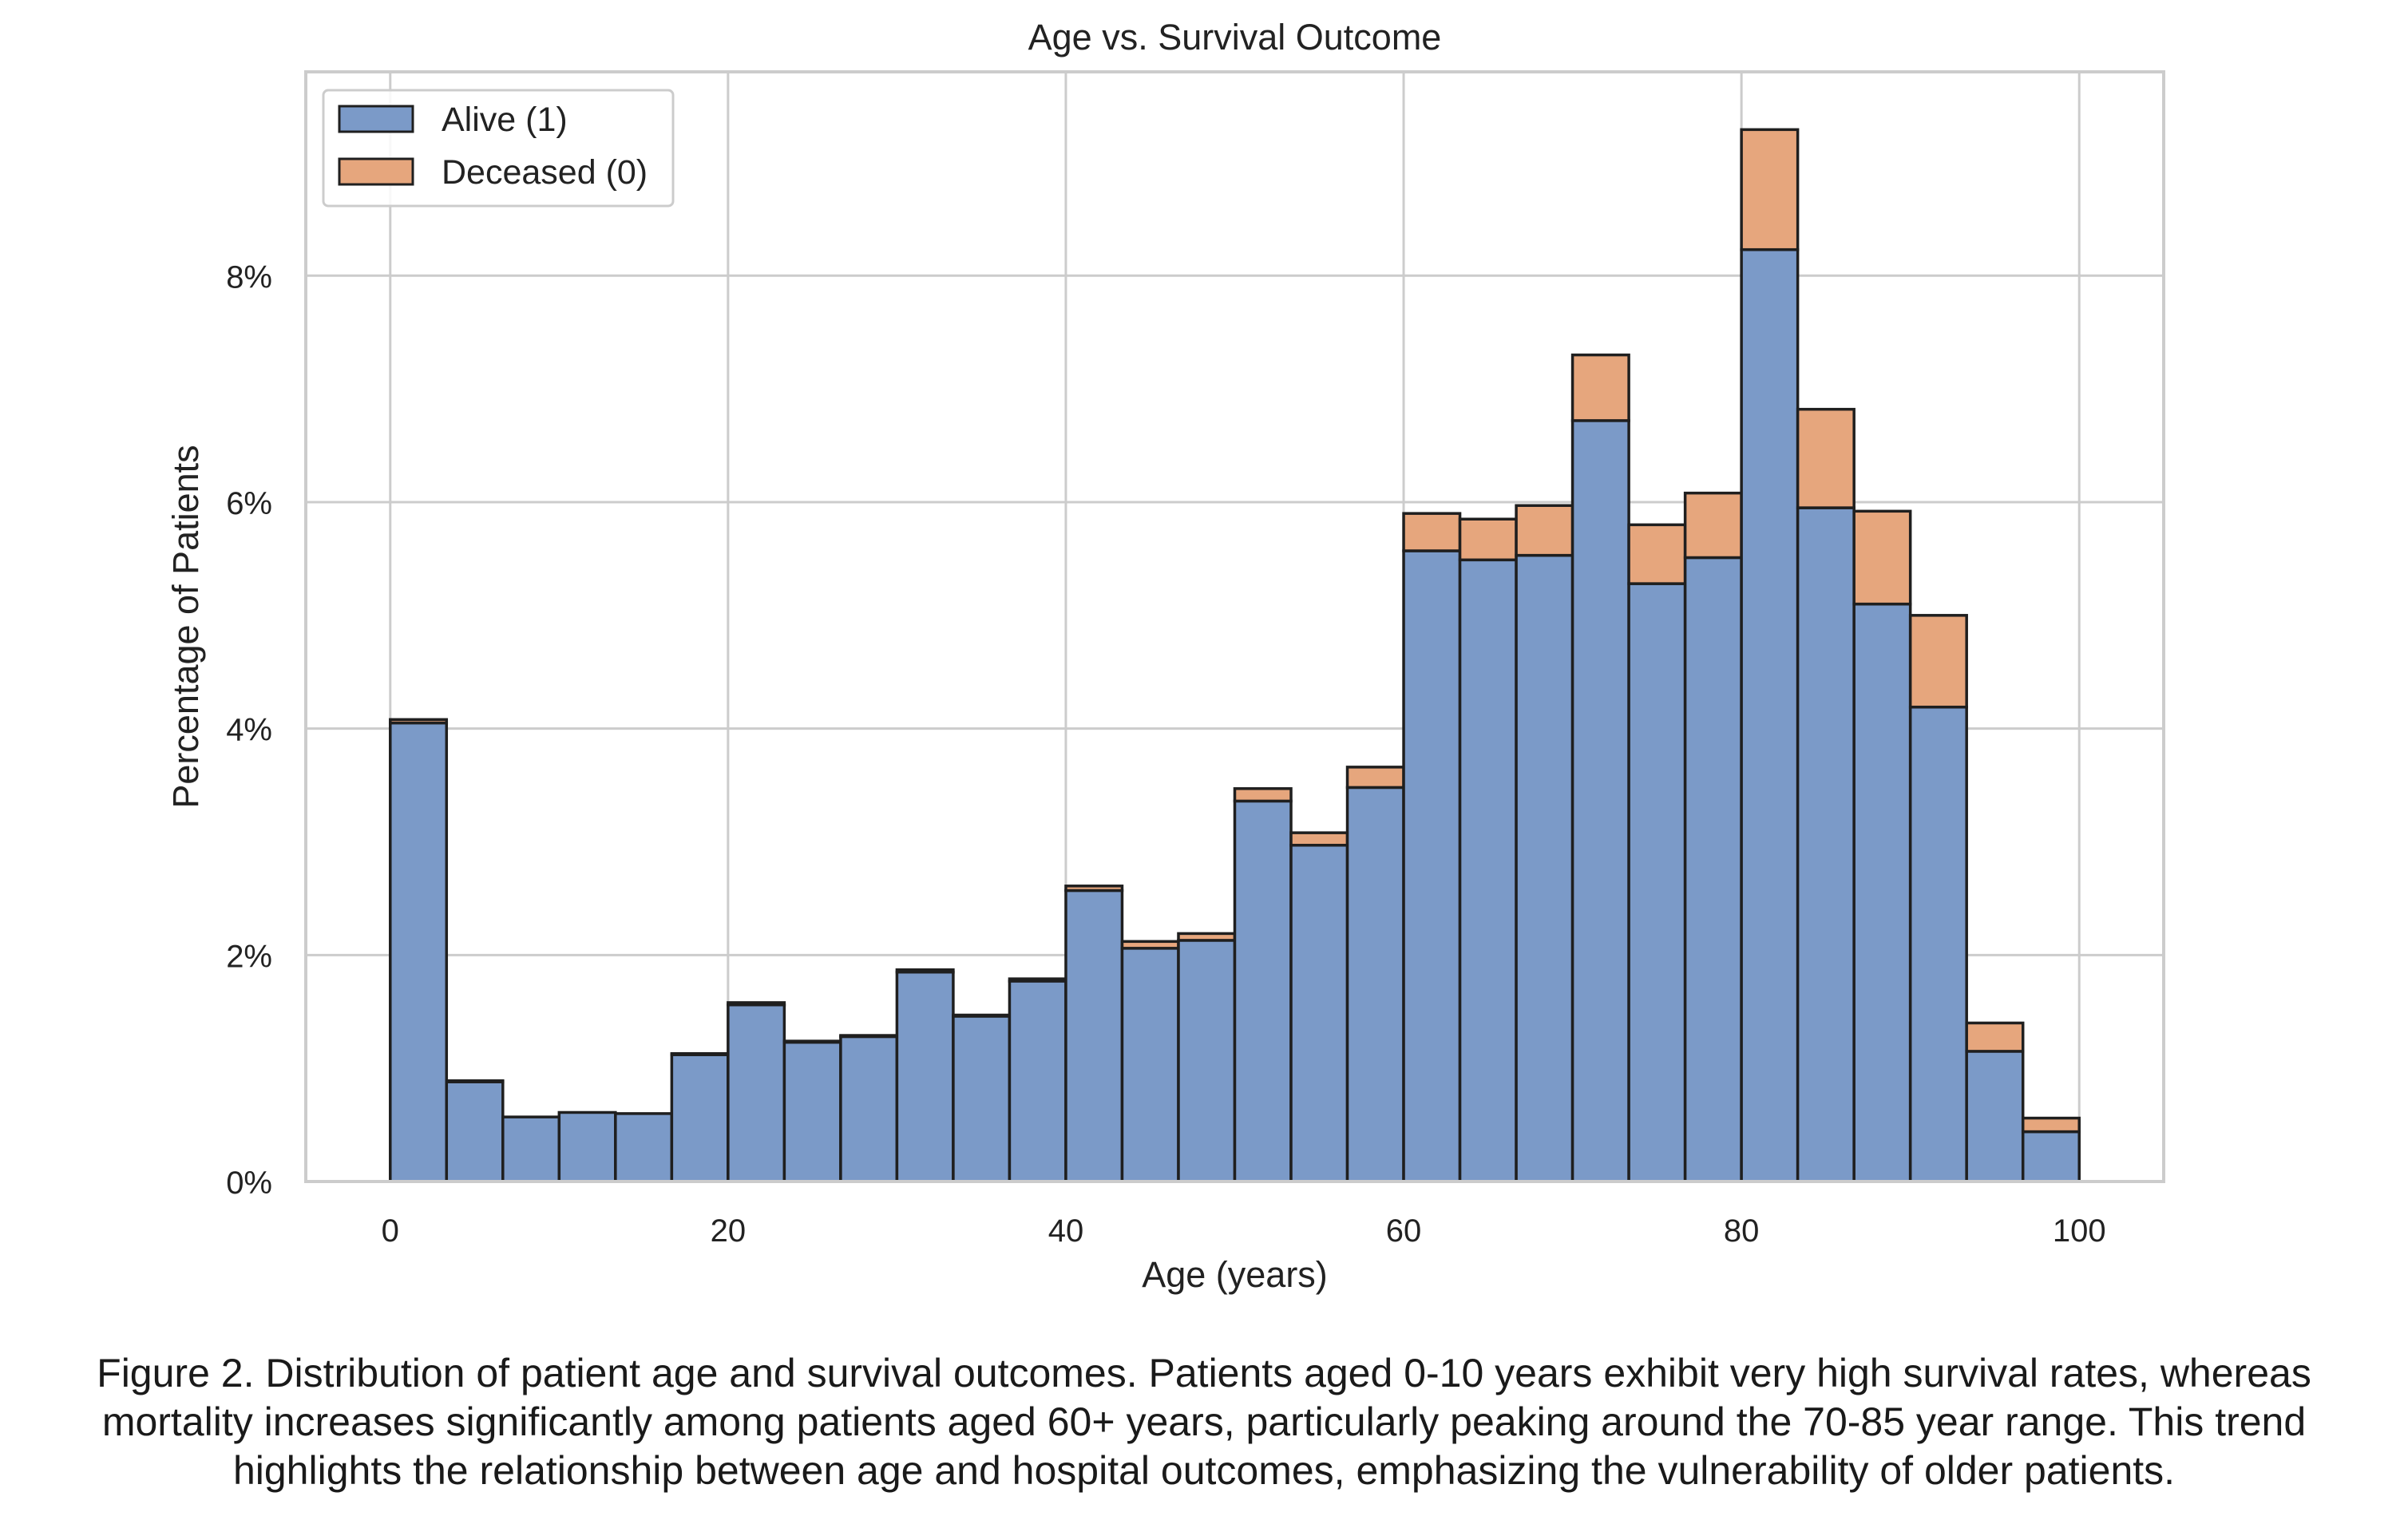  Describe the element at coordinates (249, 1183) in the screenshot. I see `y-tick-label: 0%` at that location.